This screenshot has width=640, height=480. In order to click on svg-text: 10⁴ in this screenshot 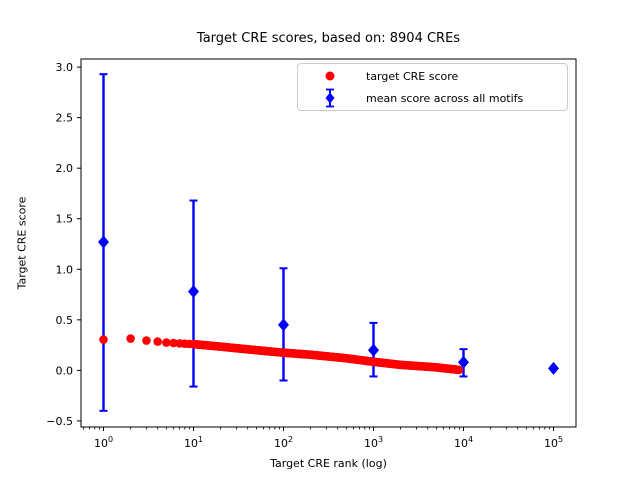, I will do `click(463, 442)`.